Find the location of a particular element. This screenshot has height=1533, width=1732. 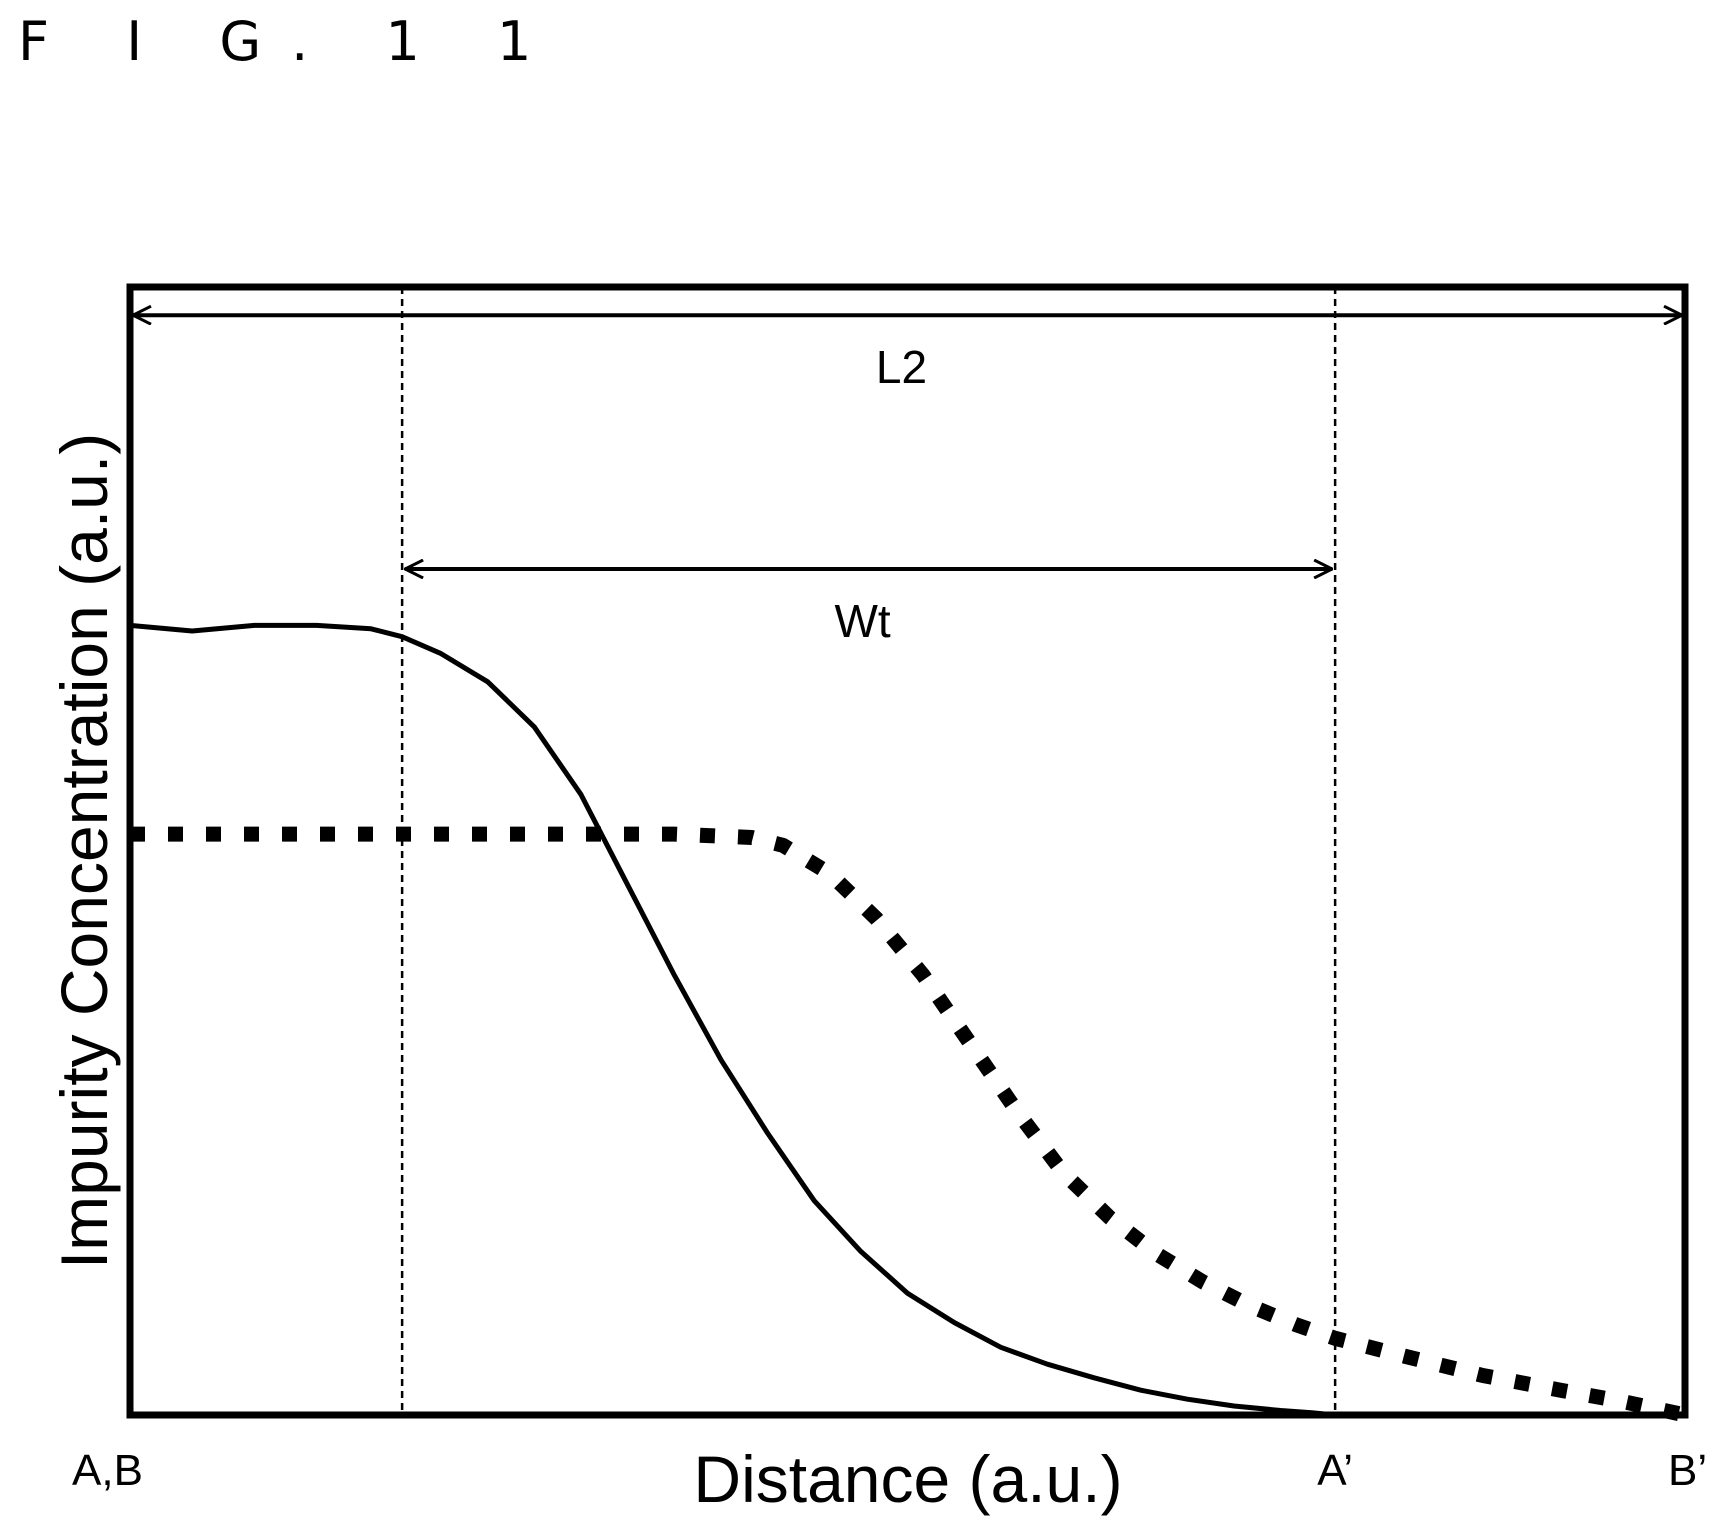

y-axis-title: Impurity Concentration (a.u.) is located at coordinates (84, 851).